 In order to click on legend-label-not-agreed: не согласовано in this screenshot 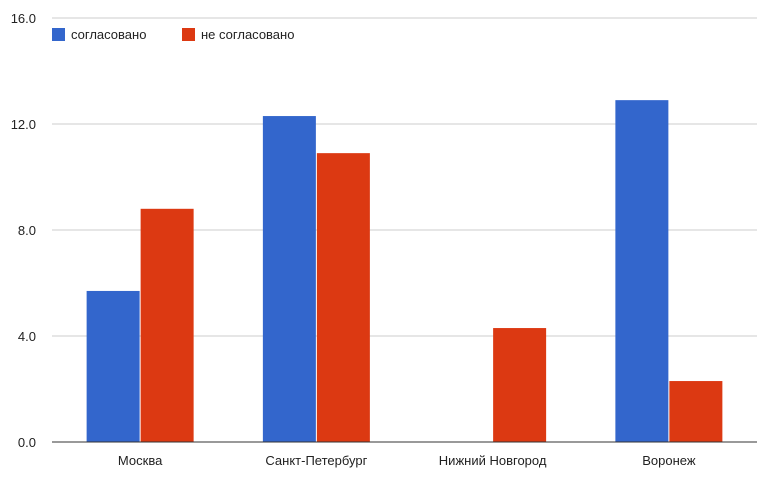, I will do `click(247, 34)`.